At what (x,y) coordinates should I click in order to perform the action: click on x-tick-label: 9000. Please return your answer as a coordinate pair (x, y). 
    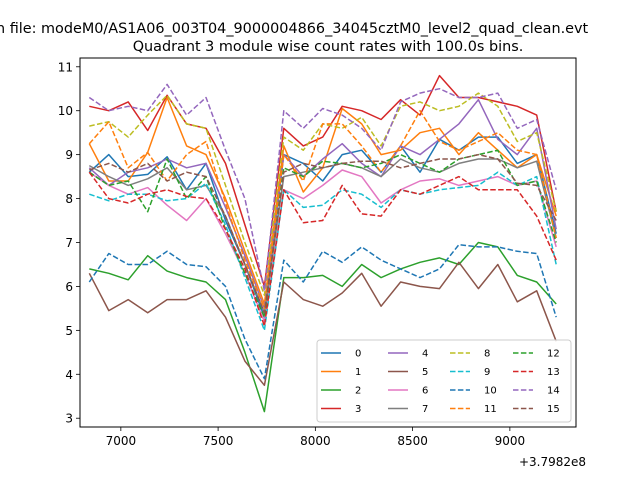
    Looking at the image, I should click on (510, 441).